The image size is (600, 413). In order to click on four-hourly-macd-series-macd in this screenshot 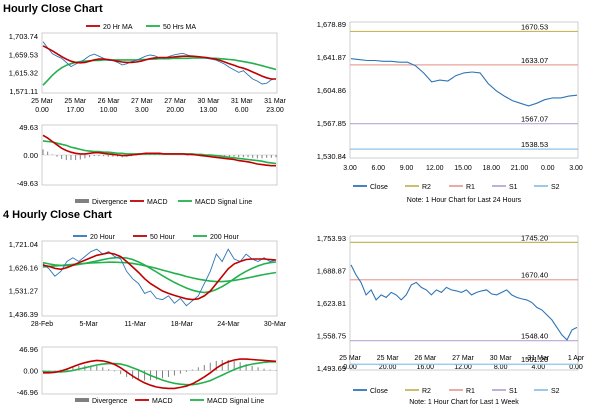, I will do `click(160, 374)`.